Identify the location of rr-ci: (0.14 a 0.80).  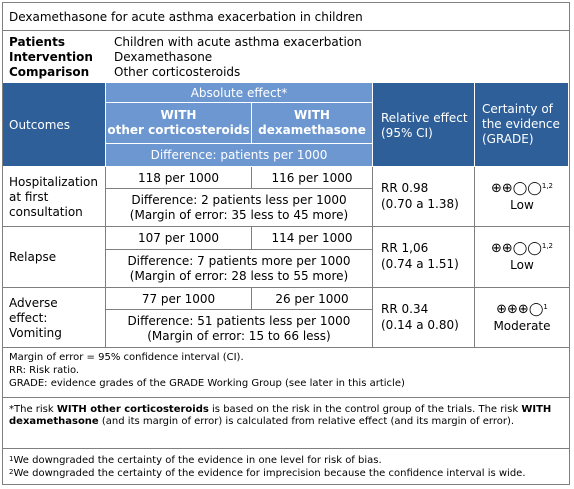
(420, 325).